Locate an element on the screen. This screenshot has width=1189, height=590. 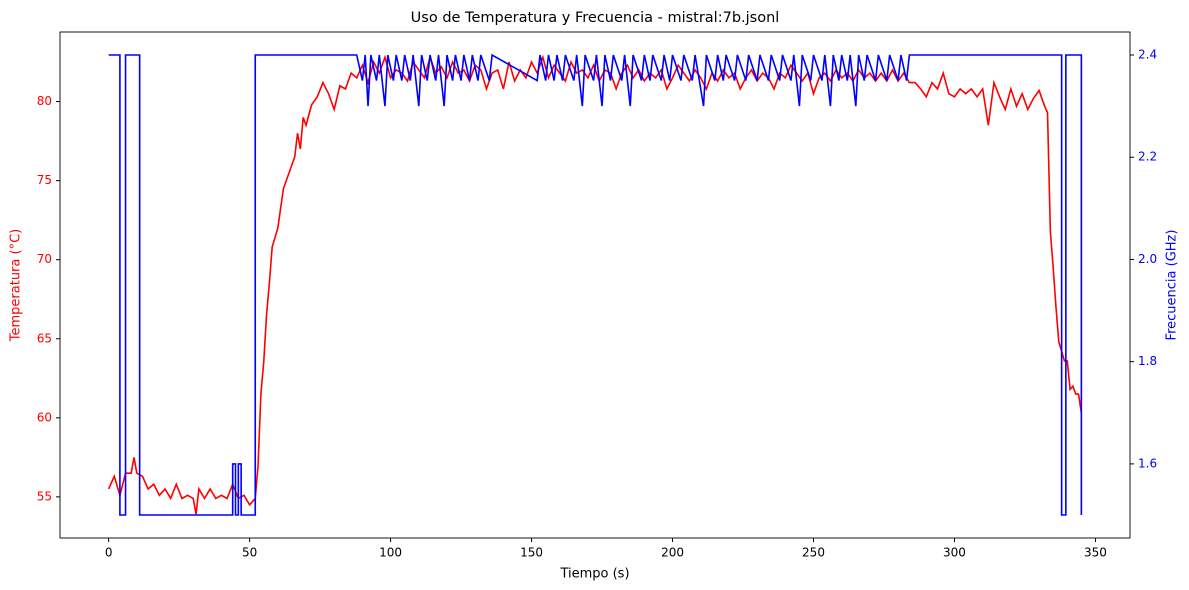
y-tick-label: 55 is located at coordinates (44, 496).